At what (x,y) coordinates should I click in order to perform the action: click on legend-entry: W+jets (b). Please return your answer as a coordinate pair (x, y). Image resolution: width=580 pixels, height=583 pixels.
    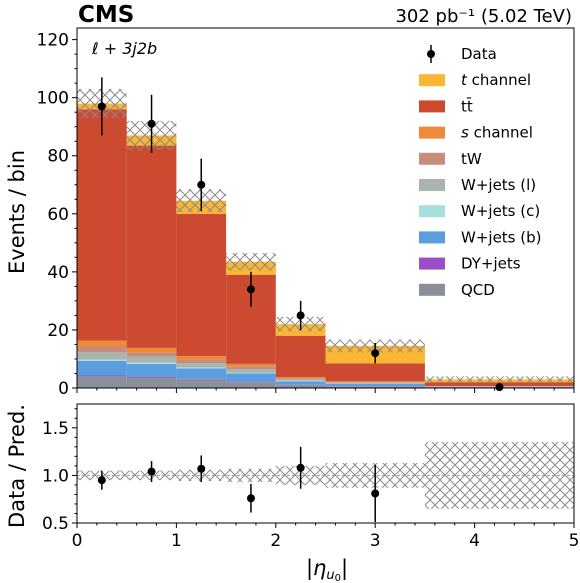
    Looking at the image, I should click on (480, 237).